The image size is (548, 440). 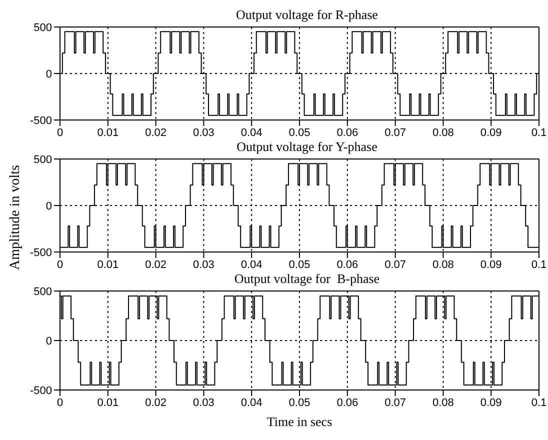 I want to click on chart-title: Output voltage for R-phase, so click(x=307, y=14).